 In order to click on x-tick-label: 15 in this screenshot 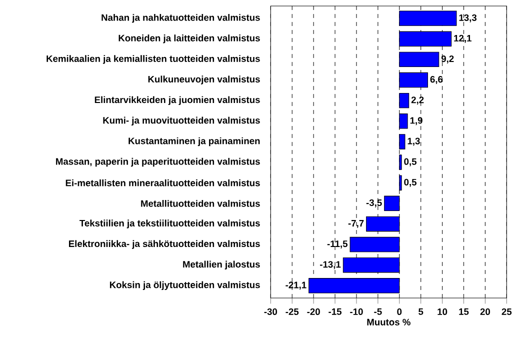, I will do `click(464, 311)`.